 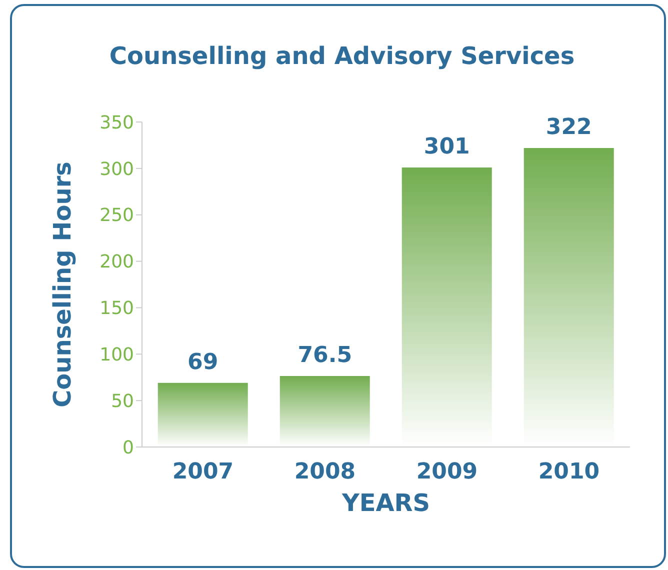 What do you see at coordinates (325, 472) in the screenshot?
I see `x-tick-label: 2008` at bounding box center [325, 472].